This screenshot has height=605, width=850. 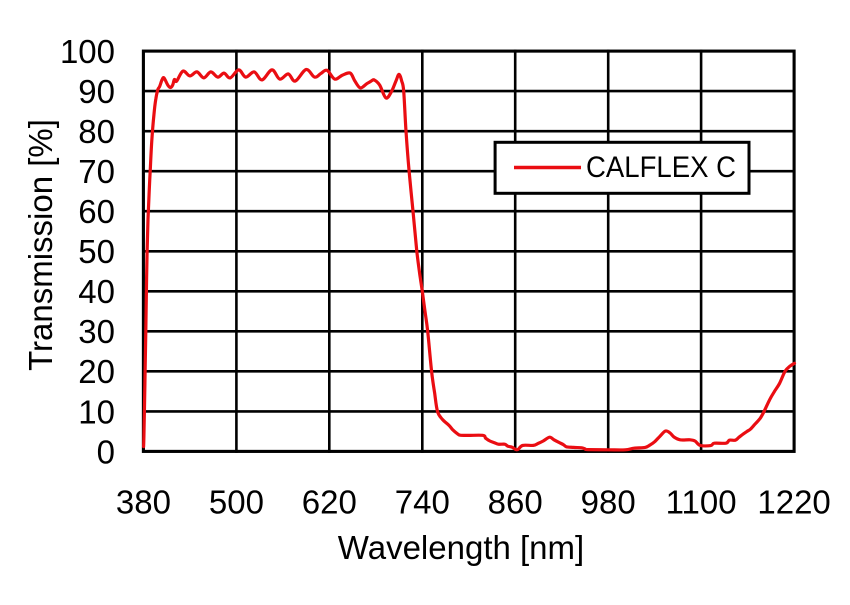 I want to click on svg-text: 10, so click(x=96, y=411).